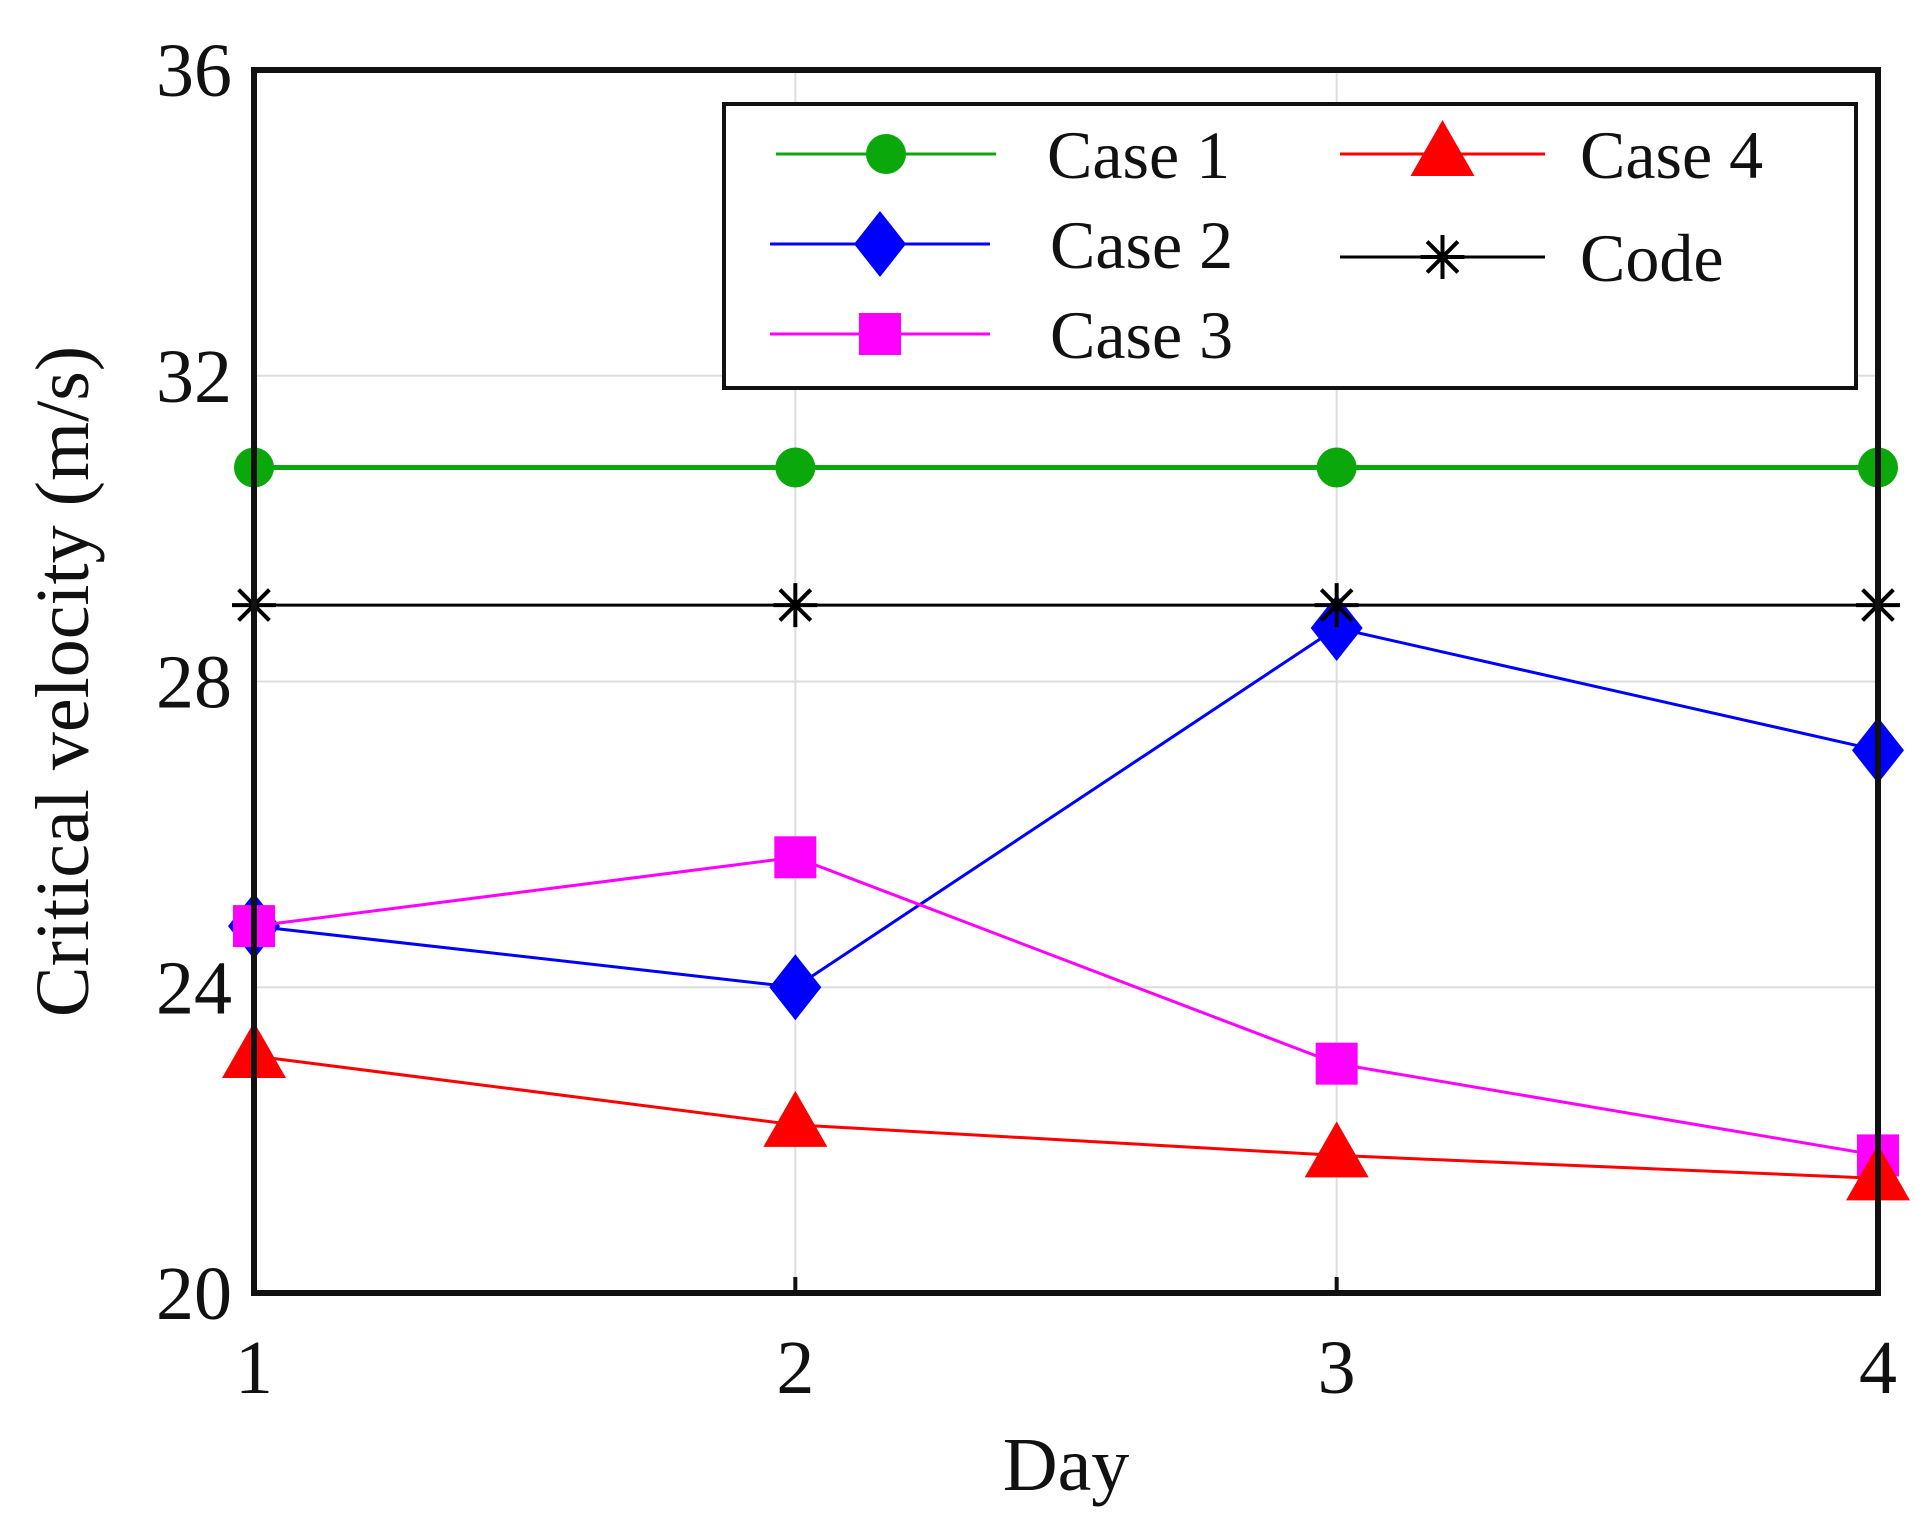 This screenshot has width=1922, height=1535. I want to click on legend-entry-case-4: Case 4, so click(1551, 155).